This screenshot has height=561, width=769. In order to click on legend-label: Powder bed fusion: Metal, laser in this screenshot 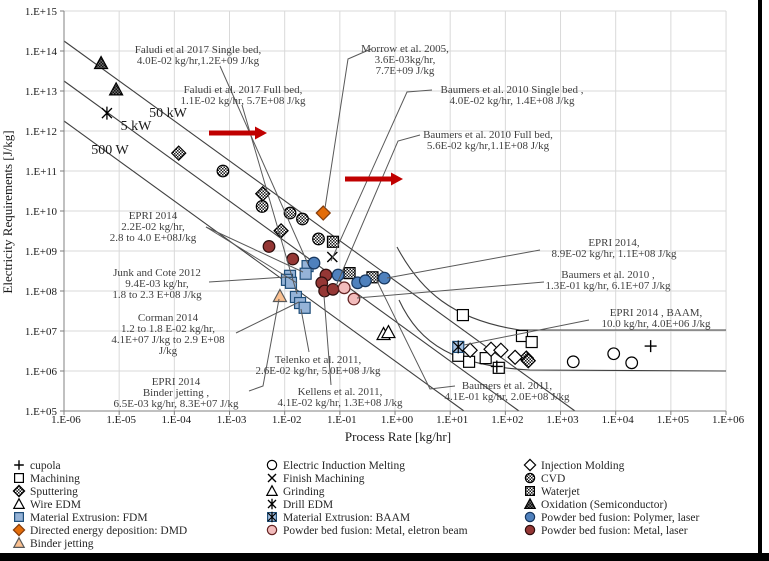, I will do `click(614, 531)`.